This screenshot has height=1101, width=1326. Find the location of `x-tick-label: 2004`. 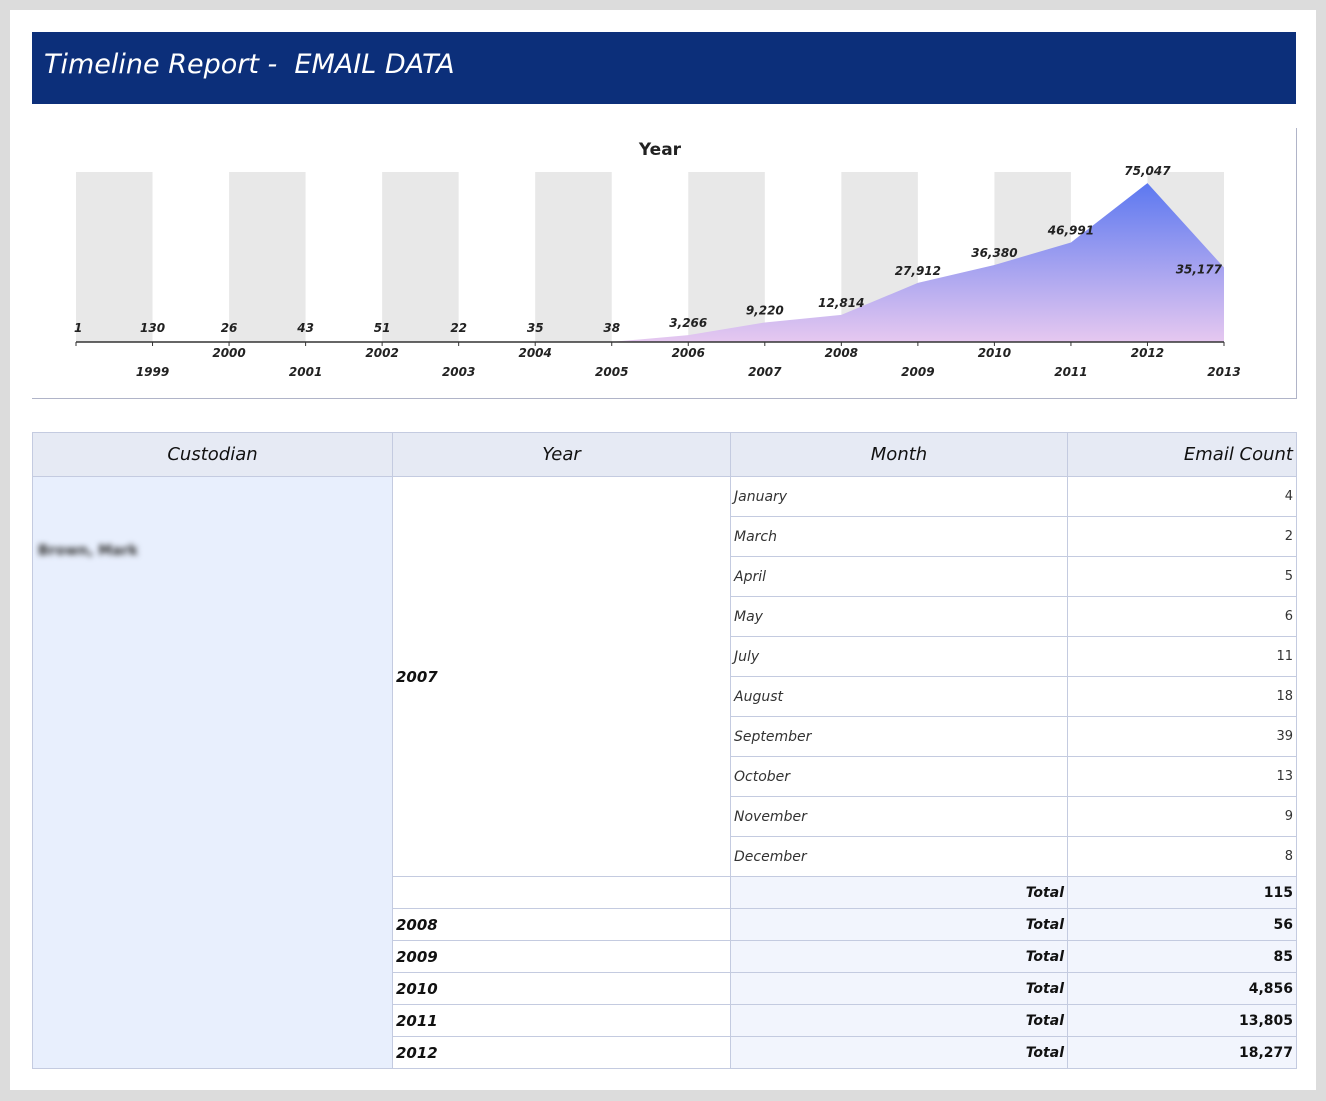

x-tick-label: 2004 is located at coordinates (534, 353).